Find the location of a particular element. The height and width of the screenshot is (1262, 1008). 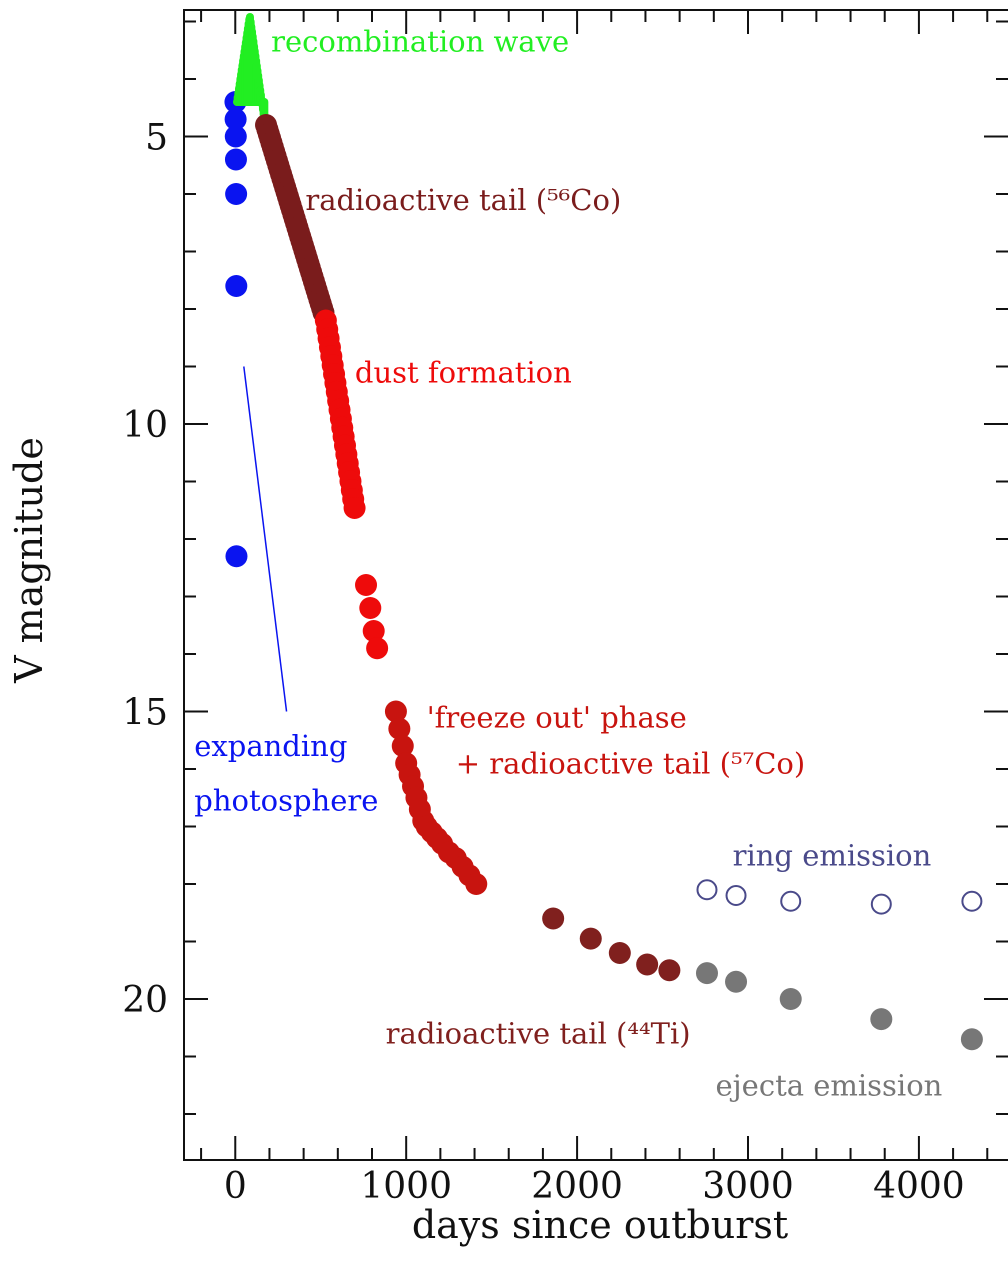

photosphere-line is located at coordinates (265, 539).